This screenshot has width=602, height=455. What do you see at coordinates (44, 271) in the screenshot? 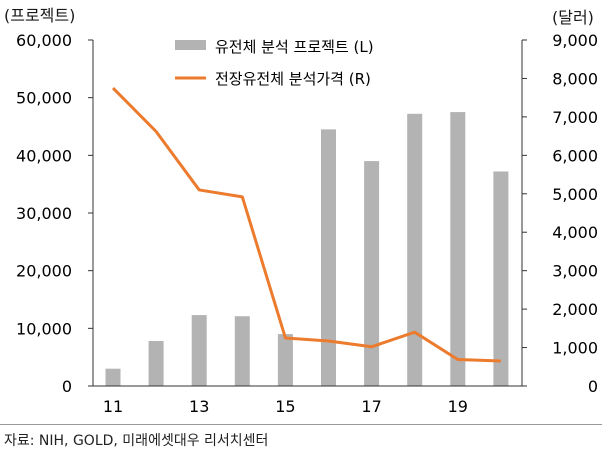
I see `left-tick-label: 20,000` at bounding box center [44, 271].